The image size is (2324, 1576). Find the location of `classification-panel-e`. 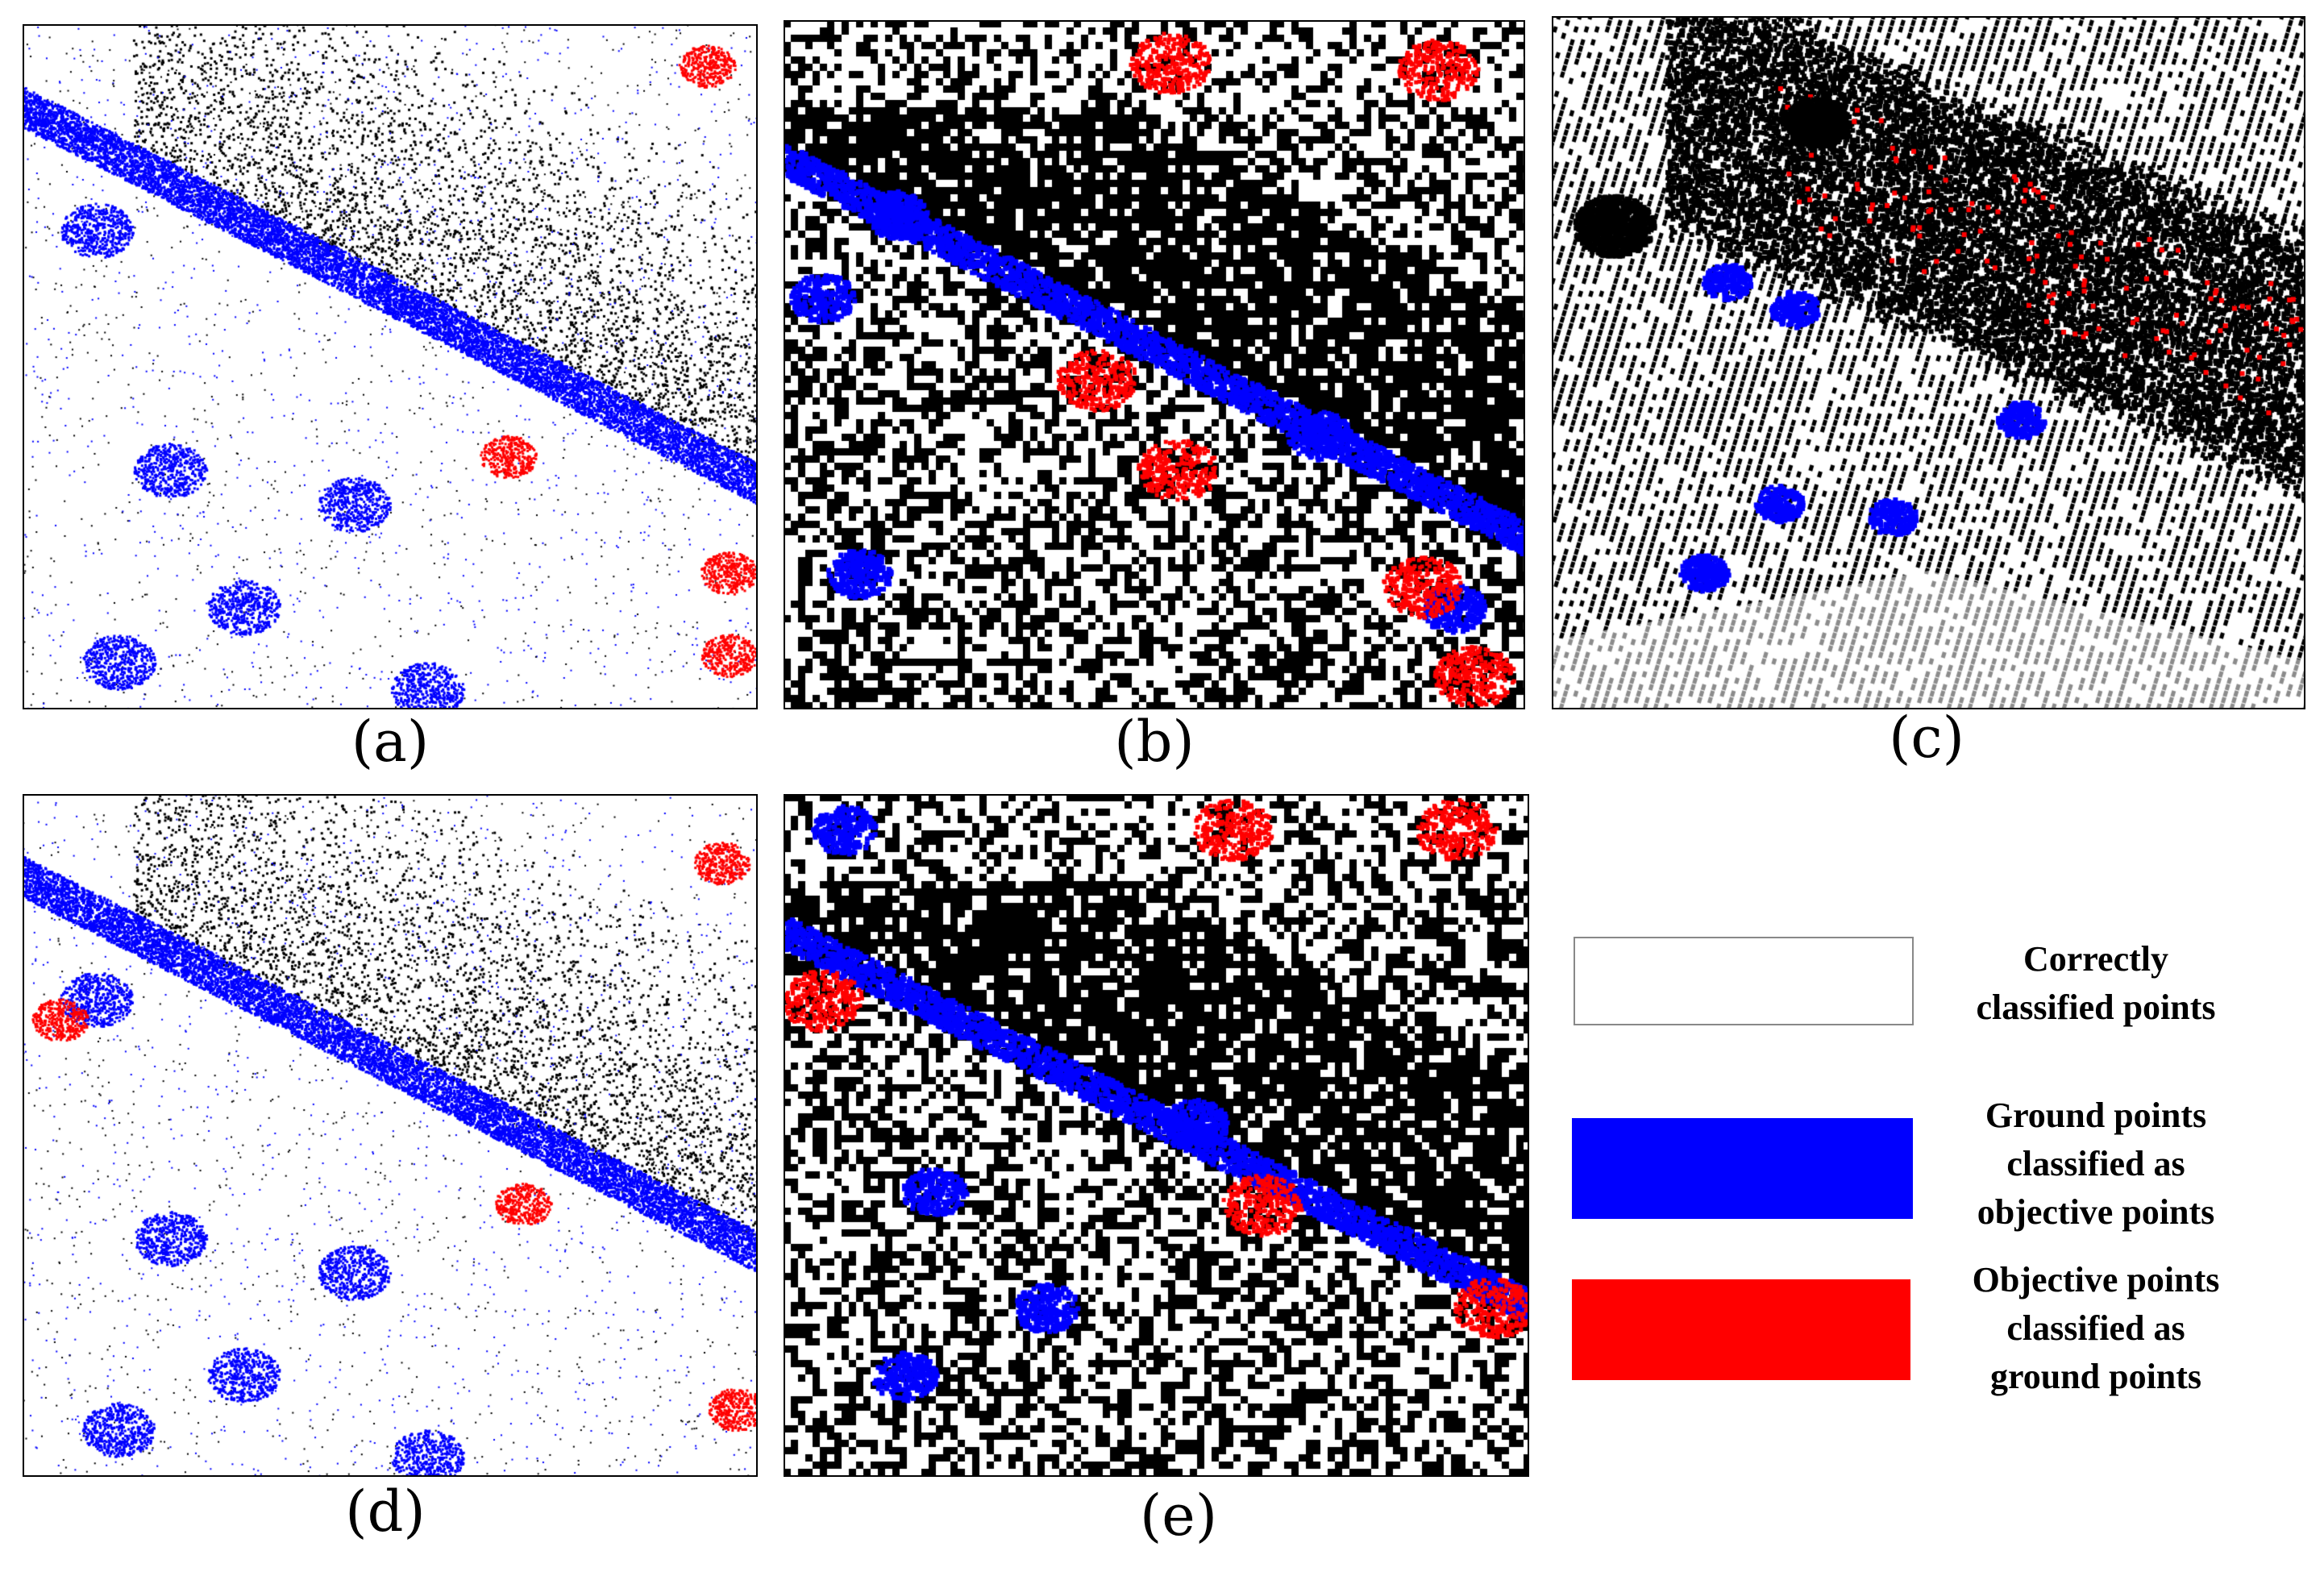

classification-panel-e is located at coordinates (1156, 1135).